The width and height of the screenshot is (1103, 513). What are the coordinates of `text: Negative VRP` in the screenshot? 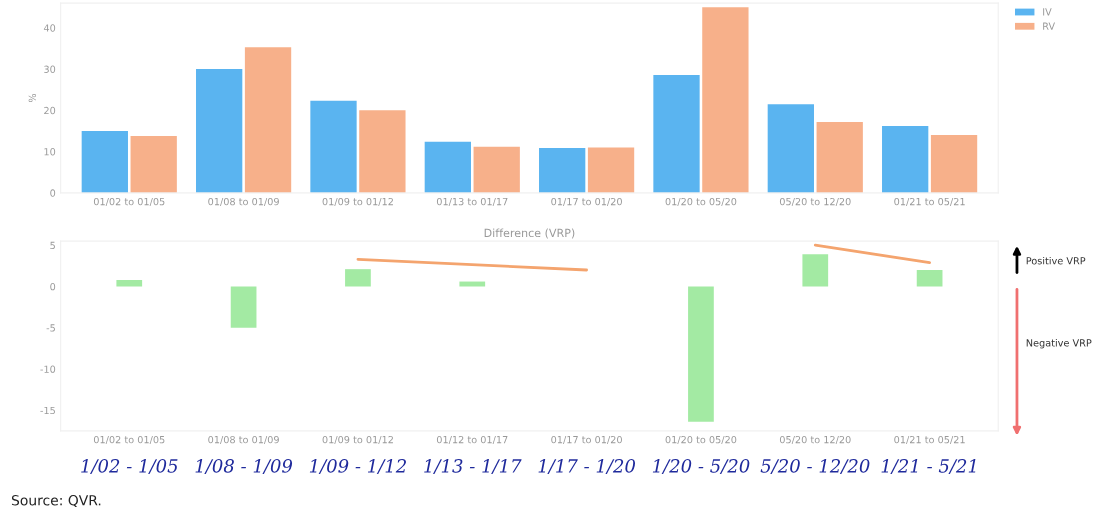 It's located at (1059, 344).